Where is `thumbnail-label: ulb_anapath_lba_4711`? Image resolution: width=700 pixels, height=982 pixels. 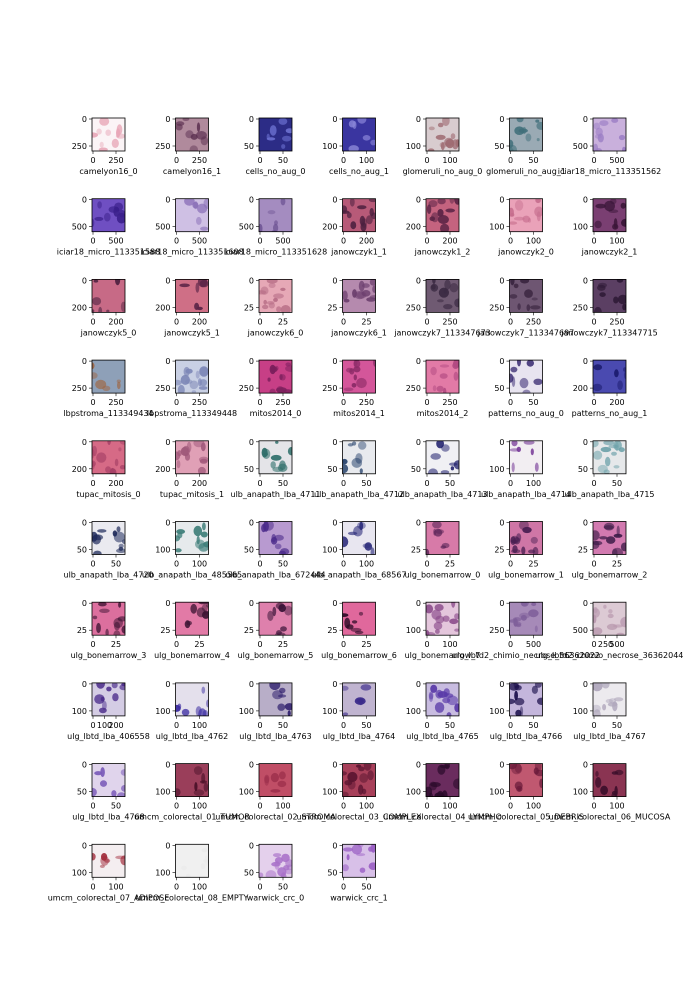 thumbnail-label: ulb_anapath_lba_4711 is located at coordinates (276, 494).